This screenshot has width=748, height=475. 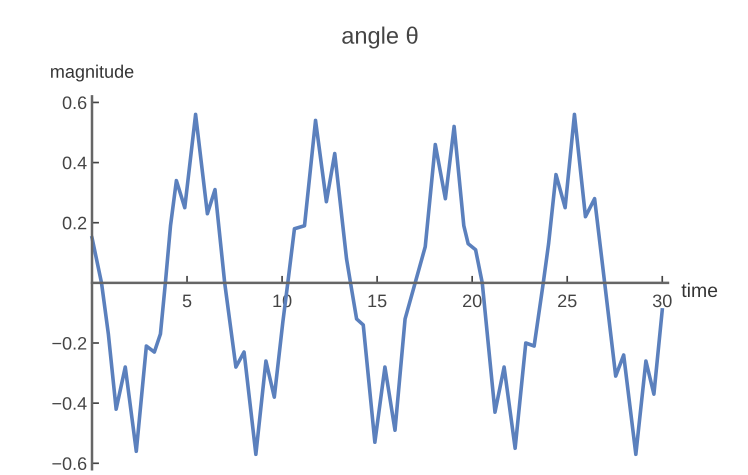 What do you see at coordinates (380, 37) in the screenshot?
I see `chart-title: angle θ` at bounding box center [380, 37].